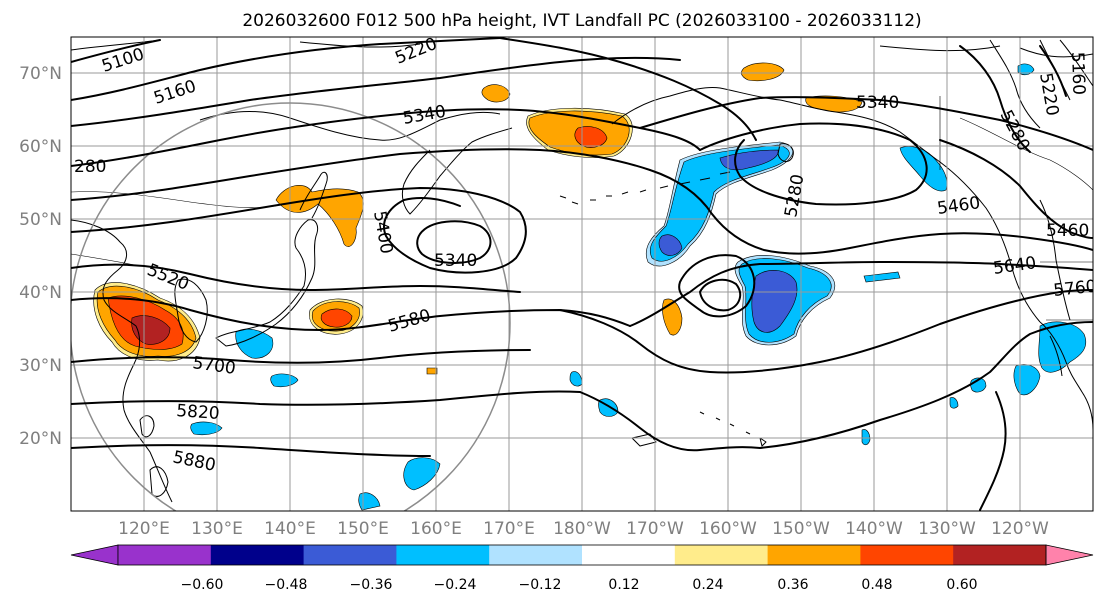  What do you see at coordinates (290, 529) in the screenshot?
I see `lon-tick: 140°E` at bounding box center [290, 529].